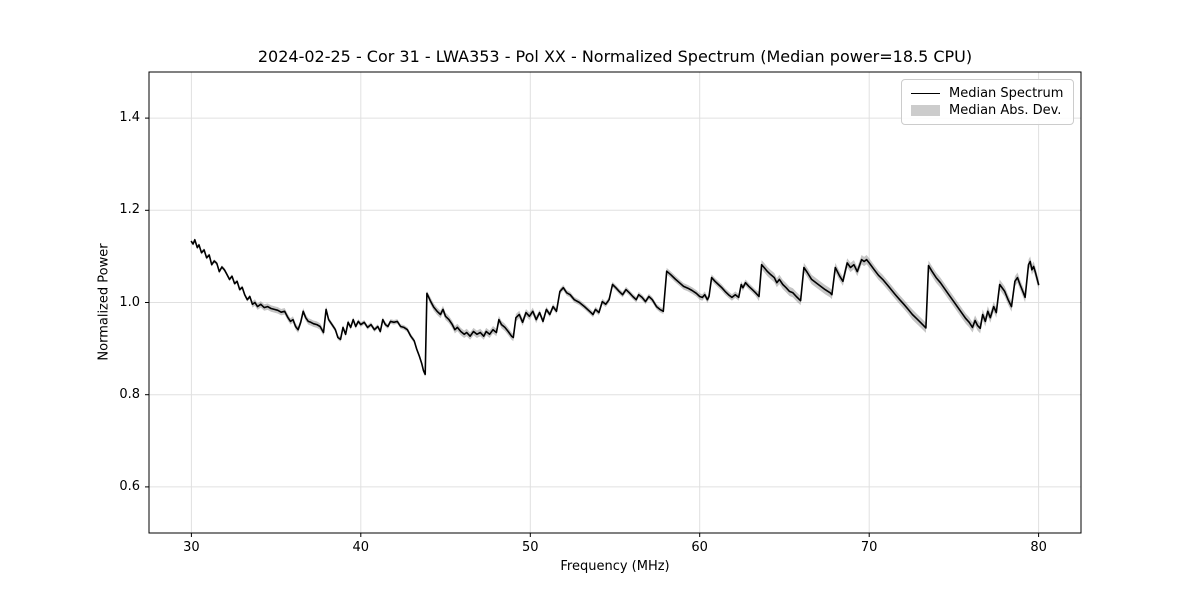  I want to click on legend-item-median-abs-dev: Median Abs. Dev., so click(987, 110).